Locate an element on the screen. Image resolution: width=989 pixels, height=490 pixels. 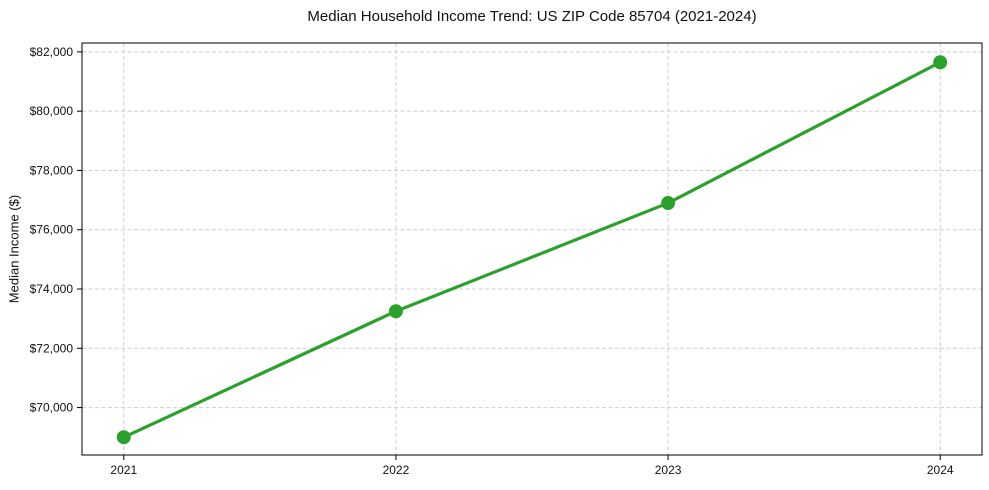
y-tick-label: $74,000 is located at coordinates (52, 289).